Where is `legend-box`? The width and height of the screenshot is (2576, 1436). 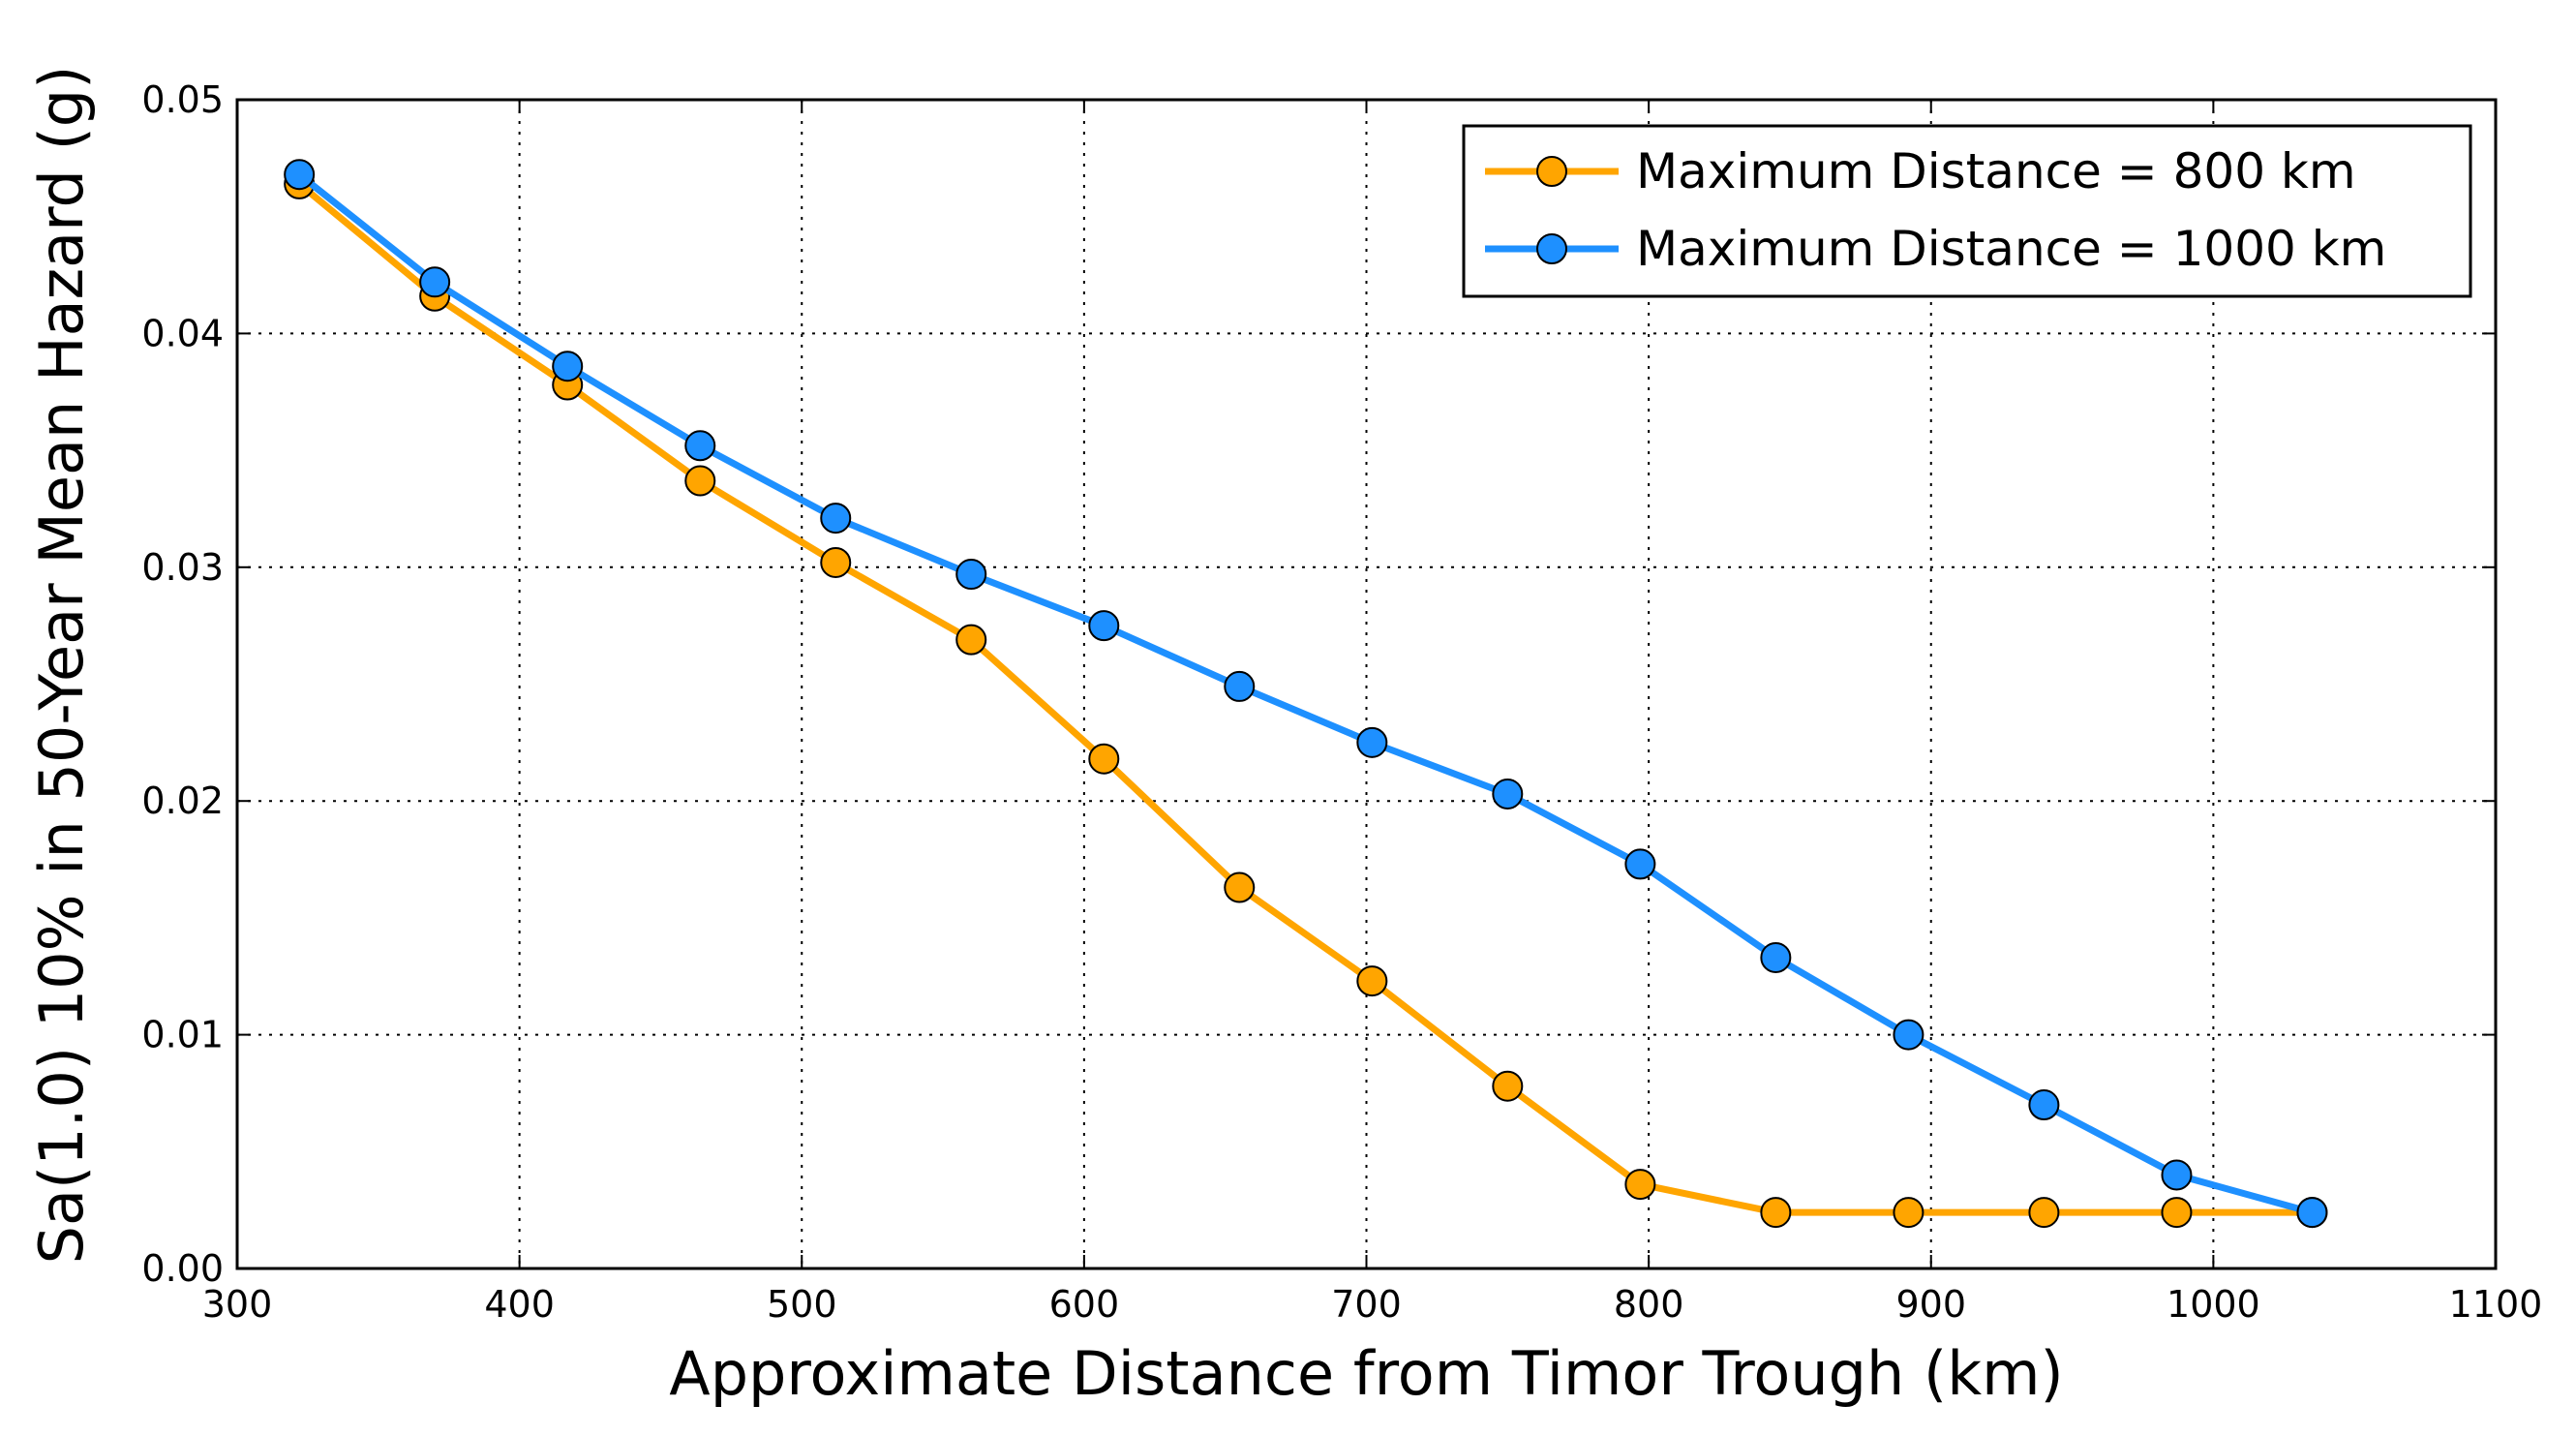 legend-box is located at coordinates (1967, 211).